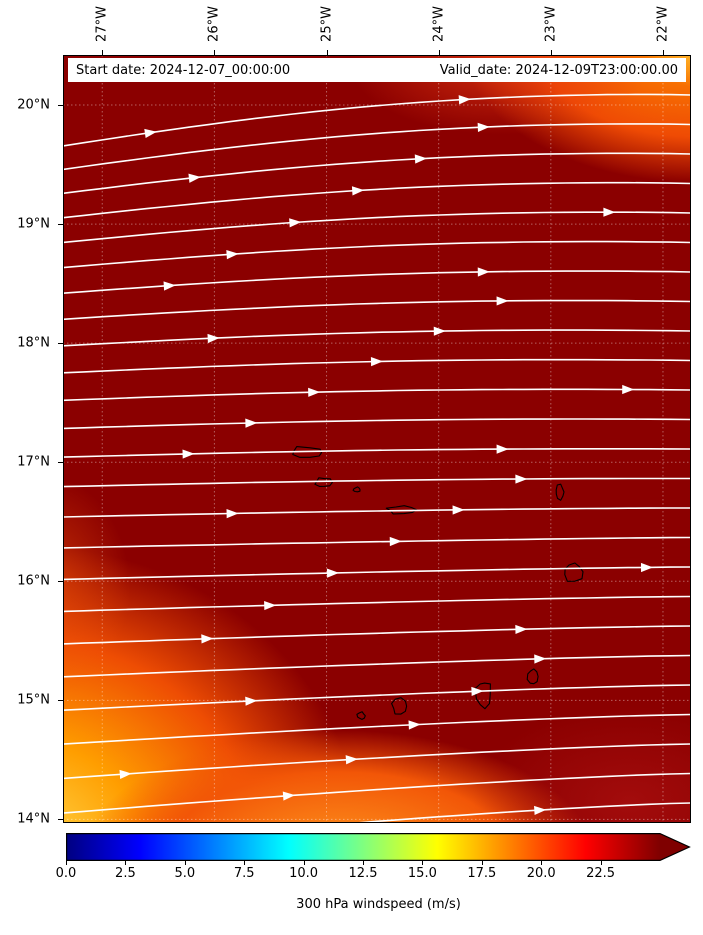  Describe the element at coordinates (482, 873) in the screenshot. I see `colorbar-tick-label: 17.5` at that location.